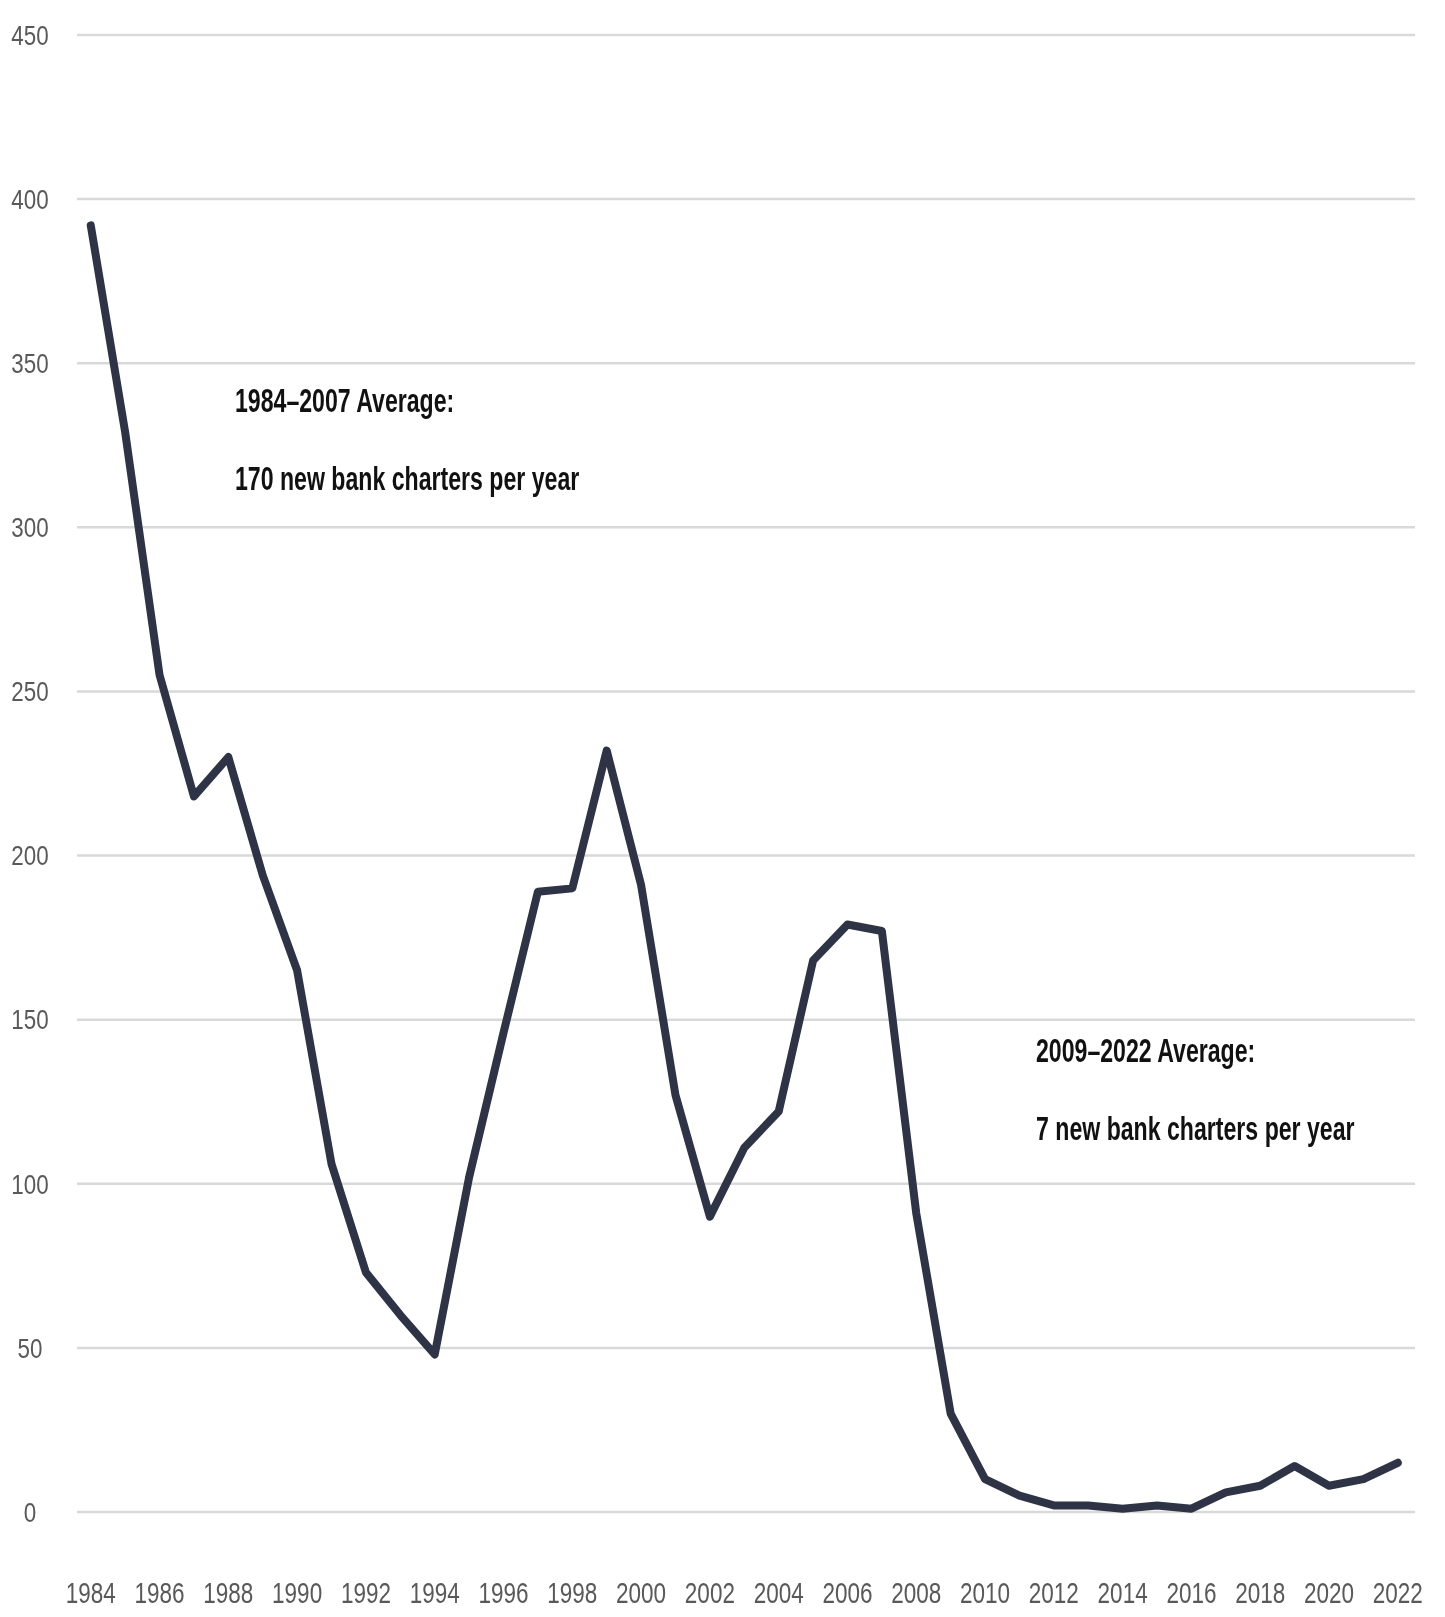  I want to click on x-tick-label: 2014, so click(1122, 1592).